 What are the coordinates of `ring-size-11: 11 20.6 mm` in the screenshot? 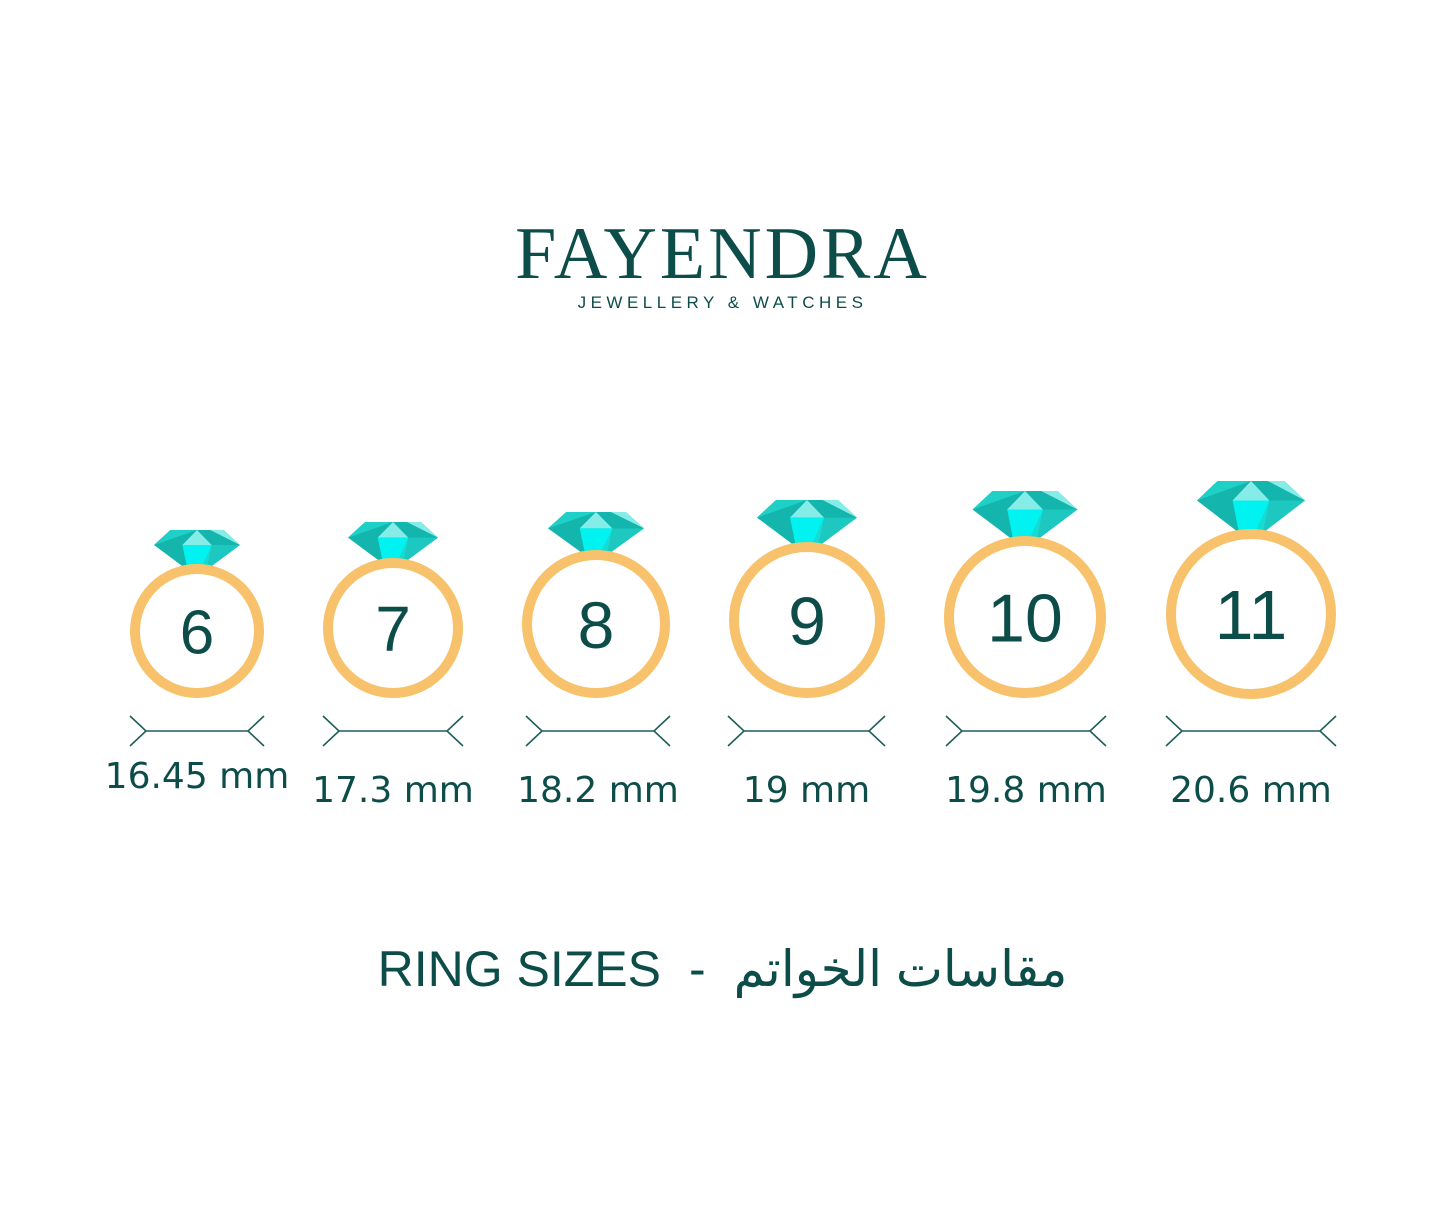 It's located at (1251, 646).